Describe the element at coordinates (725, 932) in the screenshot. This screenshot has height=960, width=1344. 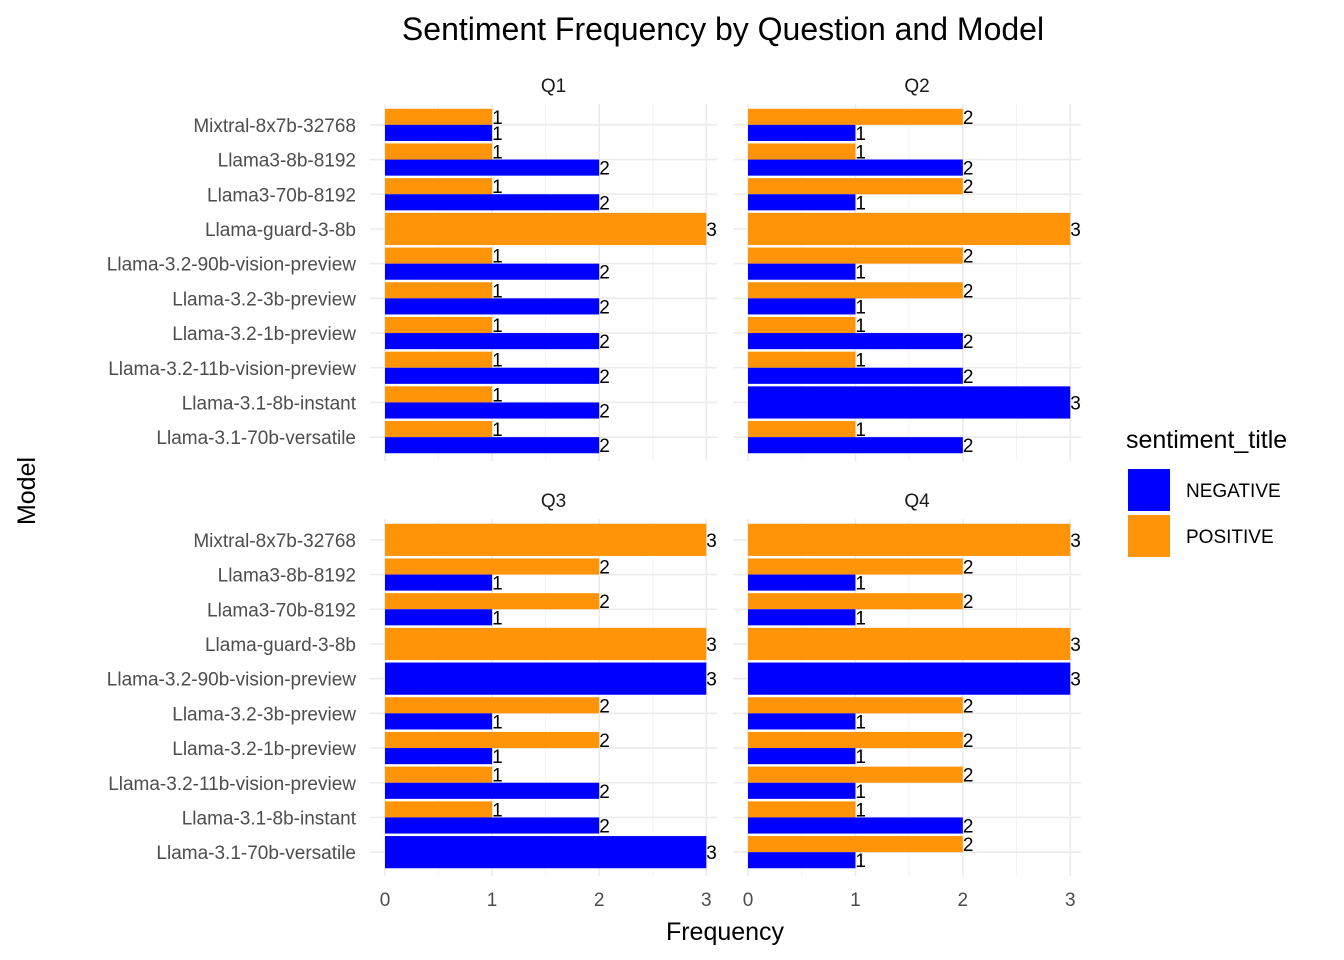
I see `x-axis-title: Frequency` at that location.